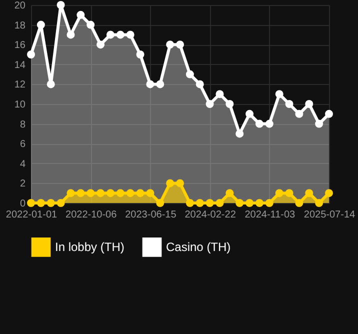  I want to click on y-tick-label: 0, so click(23, 204).